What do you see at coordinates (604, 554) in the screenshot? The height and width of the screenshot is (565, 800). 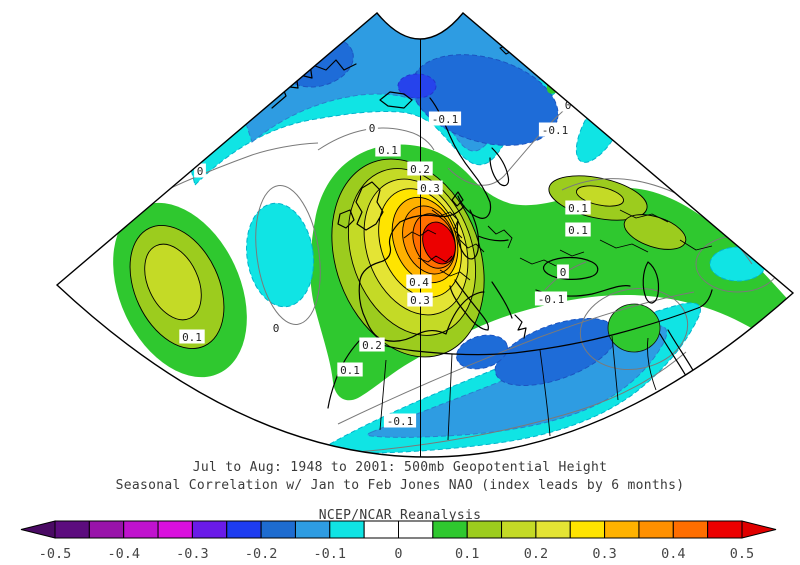 I see `colorbar-tick-label: 0.3` at bounding box center [604, 554].